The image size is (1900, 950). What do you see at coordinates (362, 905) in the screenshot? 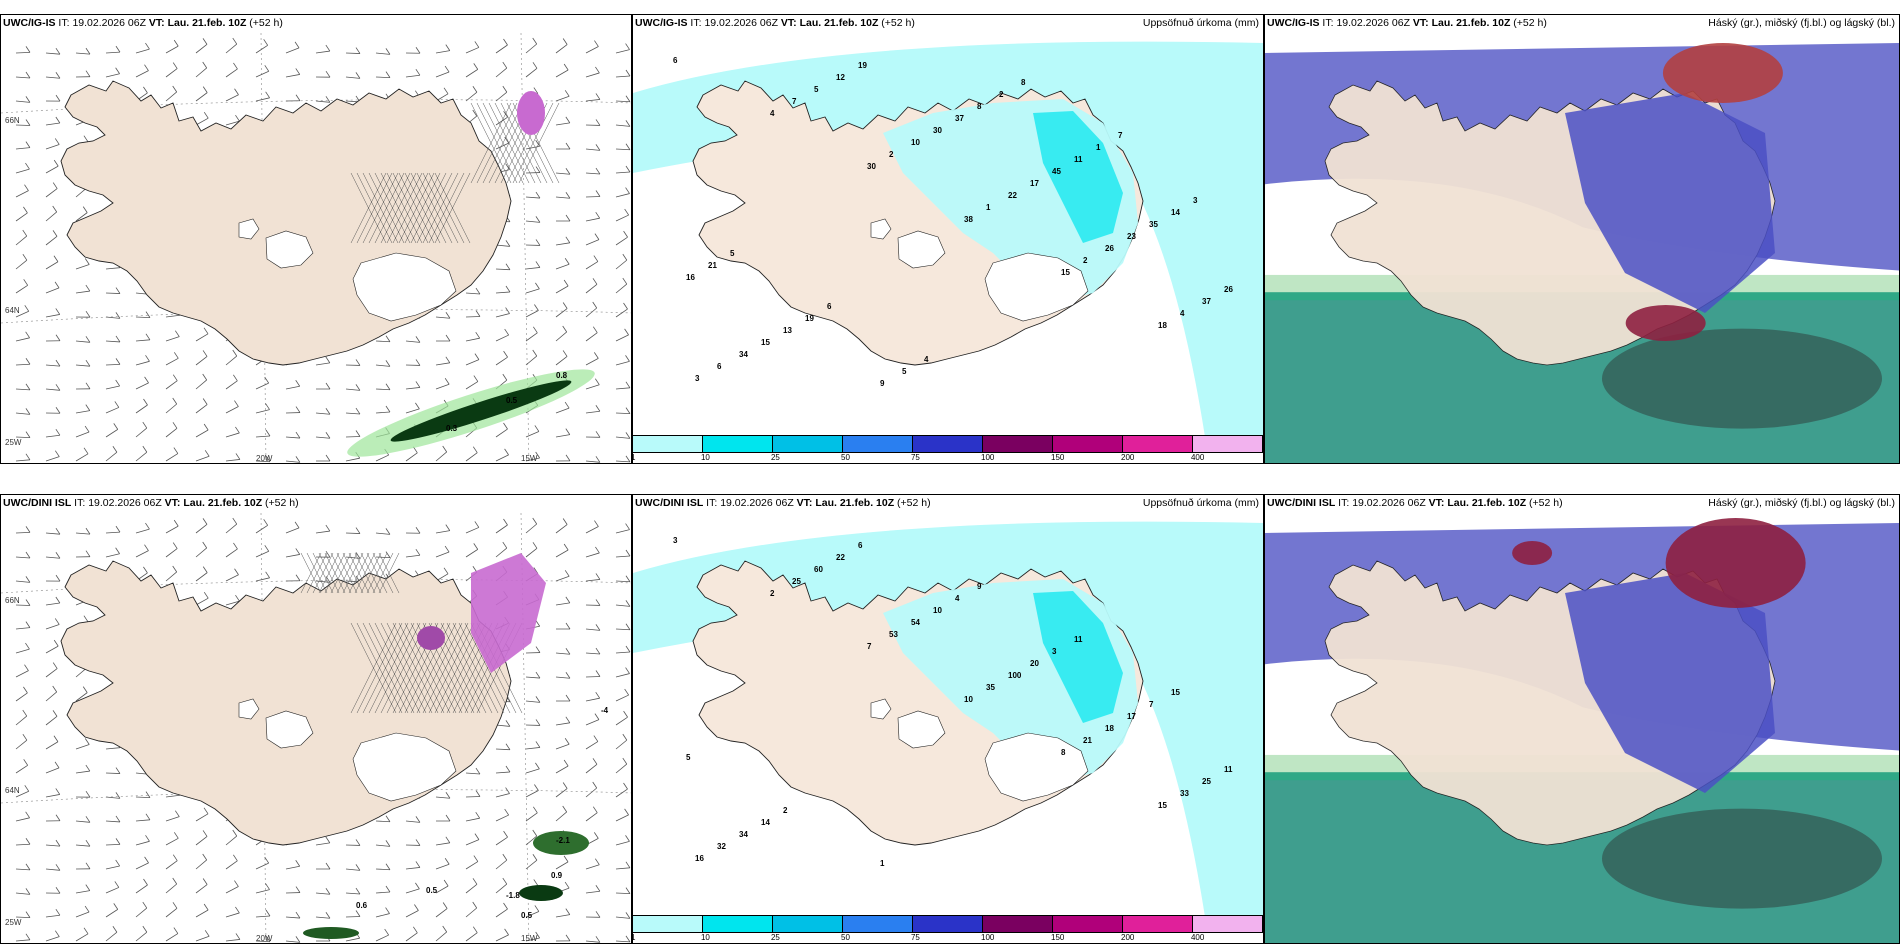
I see `wind-label: 0.6` at bounding box center [362, 905].